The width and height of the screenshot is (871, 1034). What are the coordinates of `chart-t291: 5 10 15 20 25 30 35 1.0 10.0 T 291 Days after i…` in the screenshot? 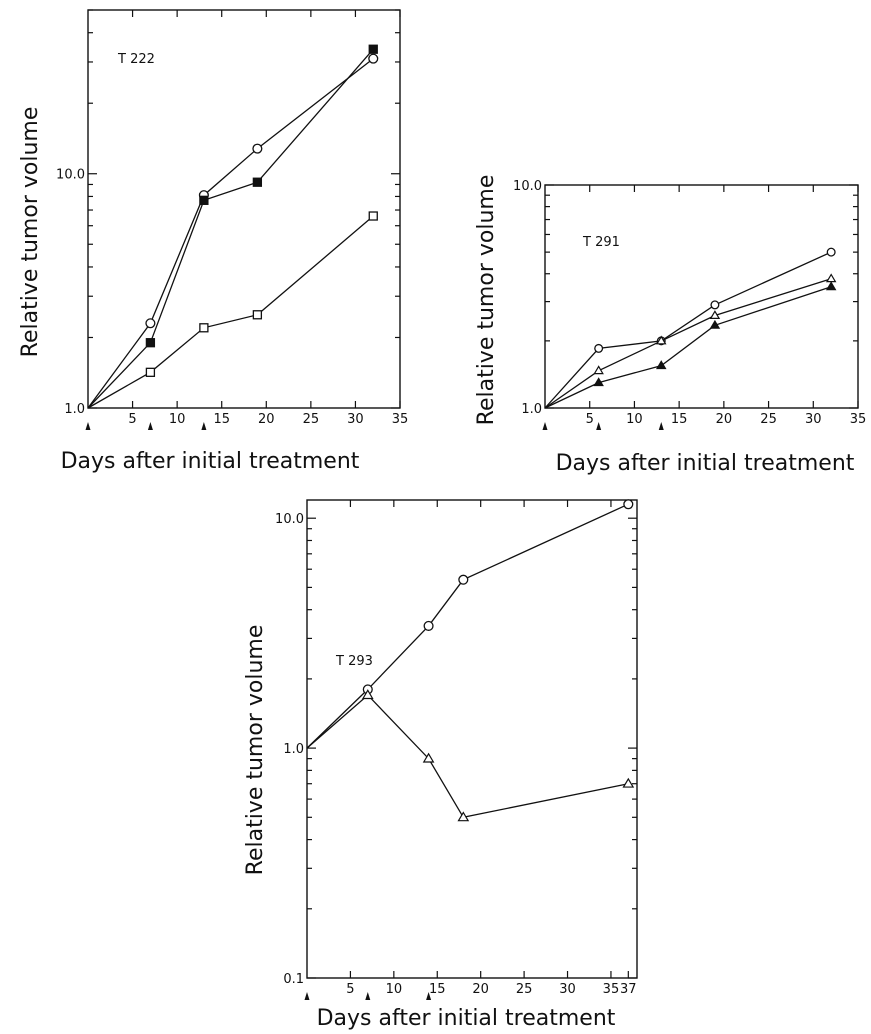 It's located at (670, 325).